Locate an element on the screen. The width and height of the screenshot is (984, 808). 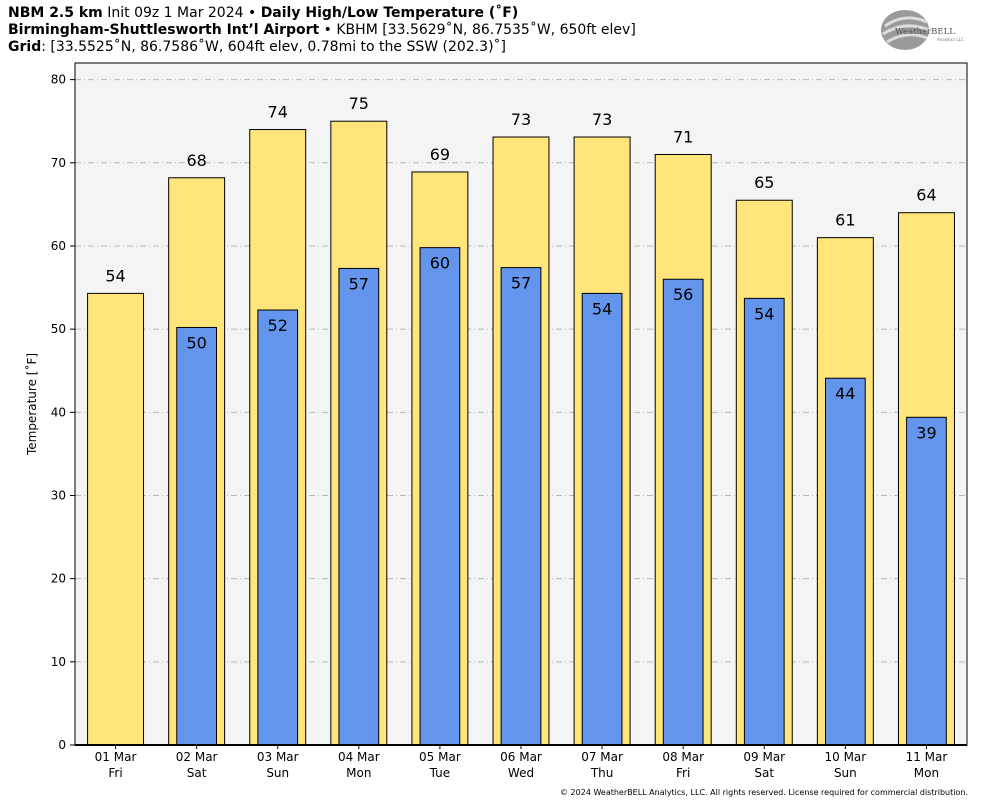
logo-text: WeatherBELL is located at coordinates (925, 32).